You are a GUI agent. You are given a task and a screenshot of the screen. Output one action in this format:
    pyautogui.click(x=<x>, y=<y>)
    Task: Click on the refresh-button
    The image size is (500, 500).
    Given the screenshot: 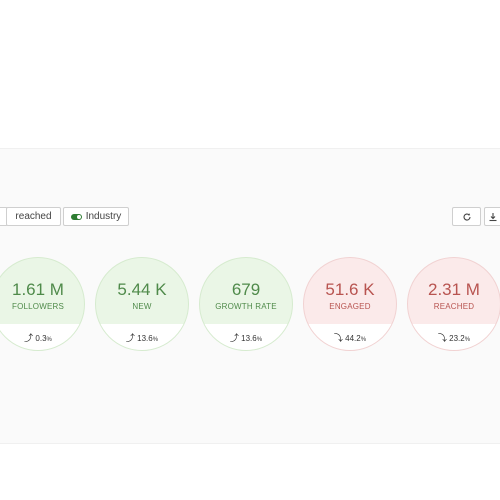 What is the action you would take?
    pyautogui.click(x=466, y=216)
    